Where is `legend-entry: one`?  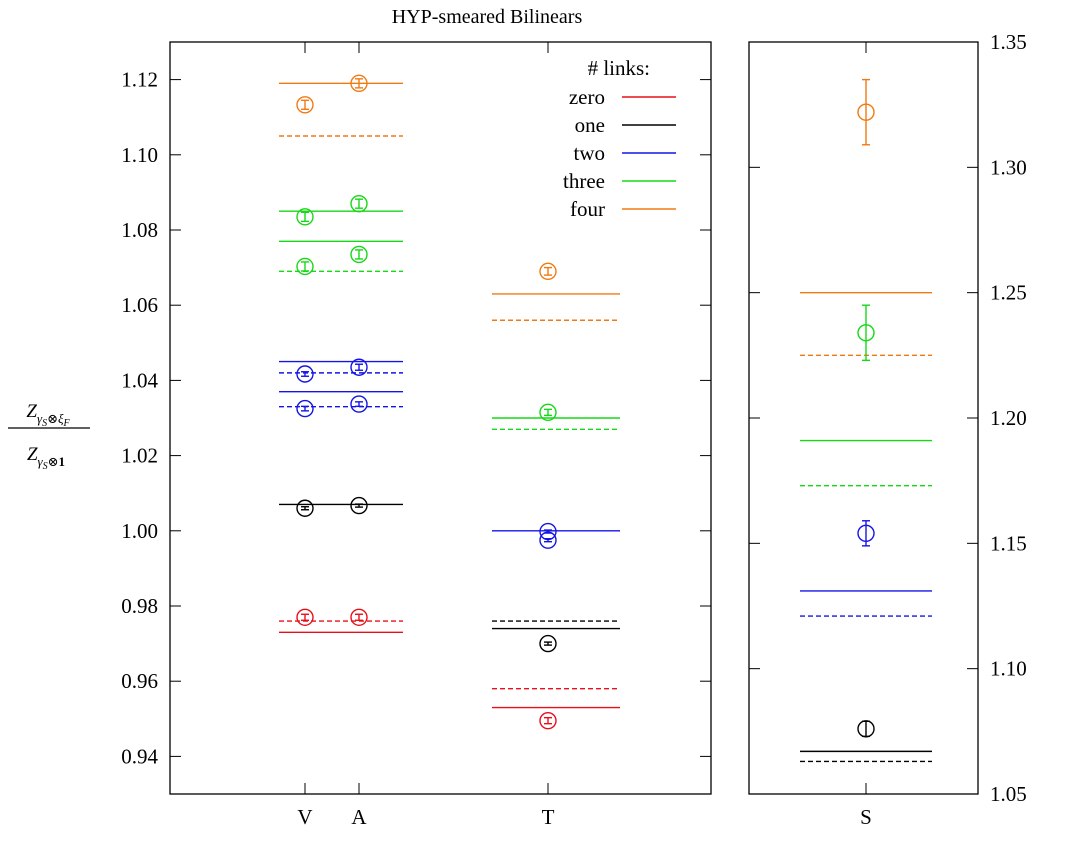 legend-entry: one is located at coordinates (625, 125).